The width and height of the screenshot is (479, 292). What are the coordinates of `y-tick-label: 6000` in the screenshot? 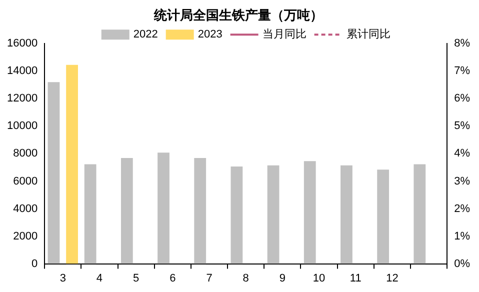 It's located at (25, 181).